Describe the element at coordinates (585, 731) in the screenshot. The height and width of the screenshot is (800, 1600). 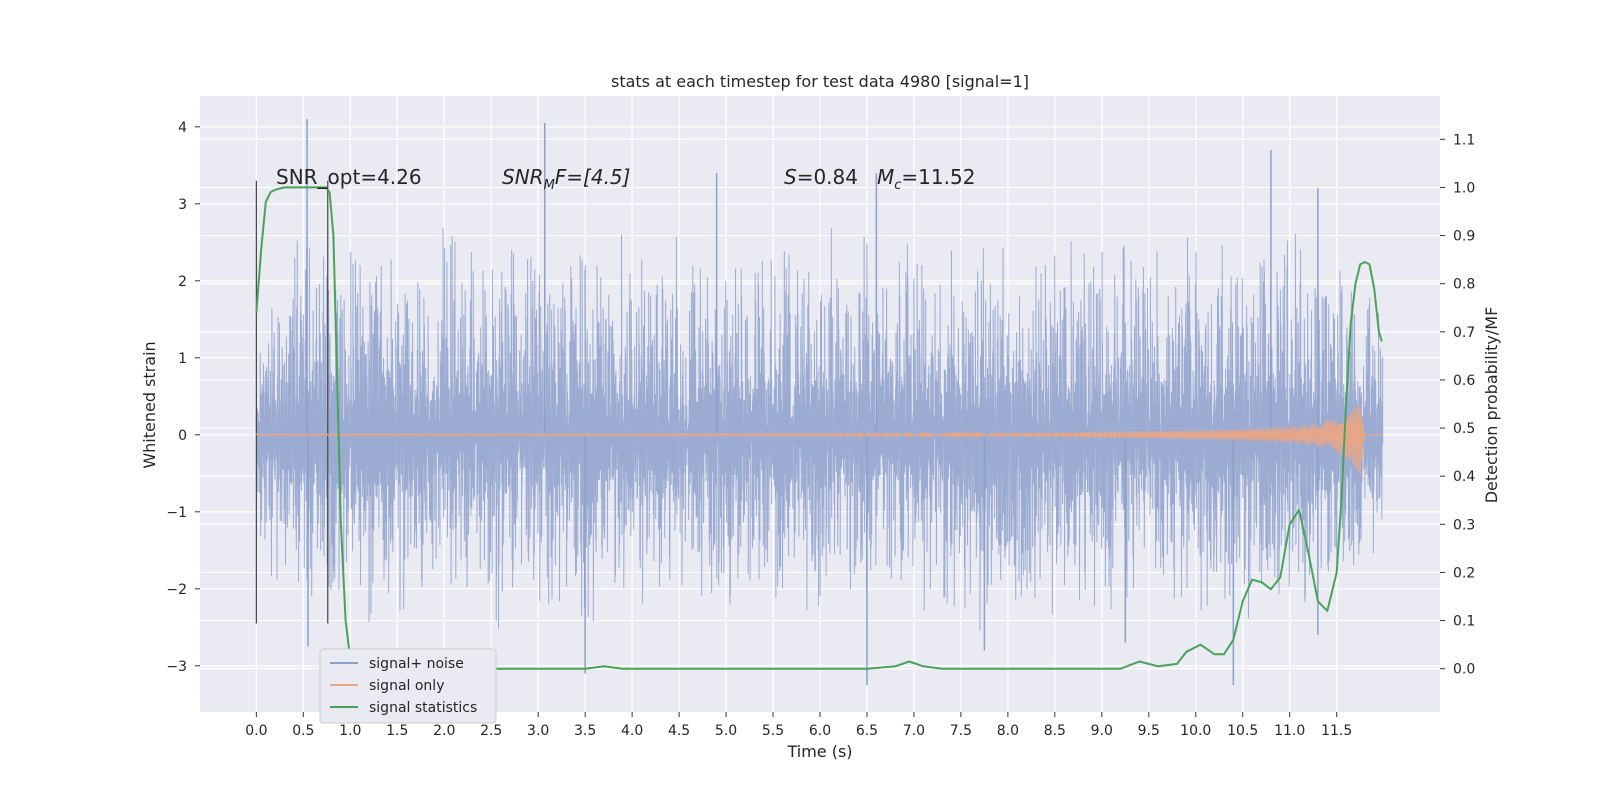
I see `x-tick-label: 3.5` at that location.